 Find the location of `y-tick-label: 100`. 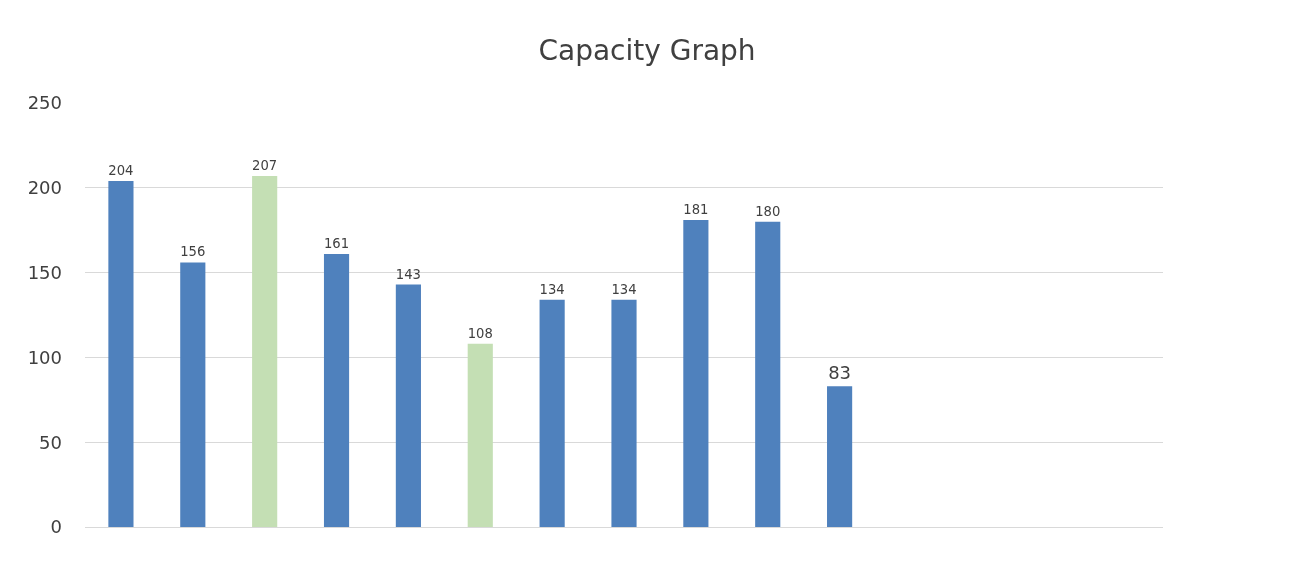

y-tick-label: 100 is located at coordinates (44, 357).